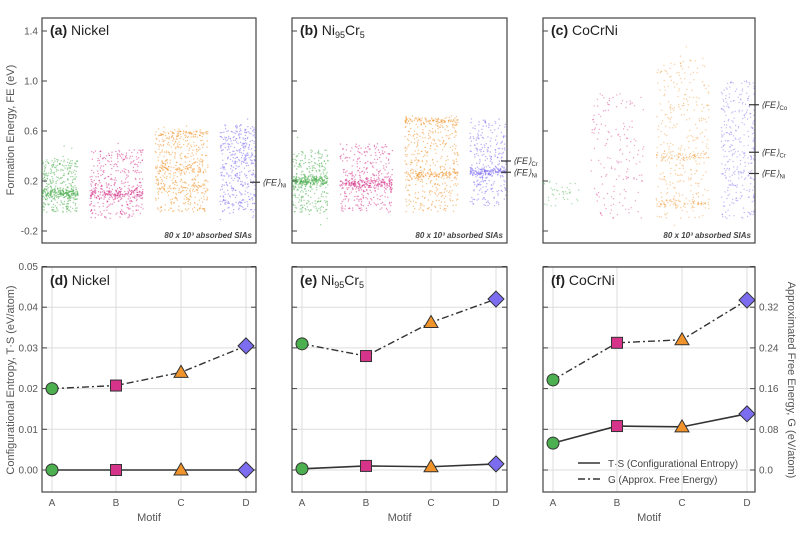 This screenshot has width=800, height=534. What do you see at coordinates (149, 130) in the screenshot?
I see `panel-frame` at bounding box center [149, 130].